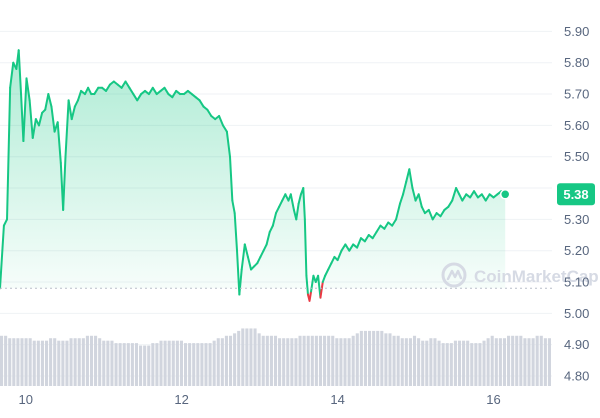  I want to click on y-tick-label: 5.20, so click(576, 250).